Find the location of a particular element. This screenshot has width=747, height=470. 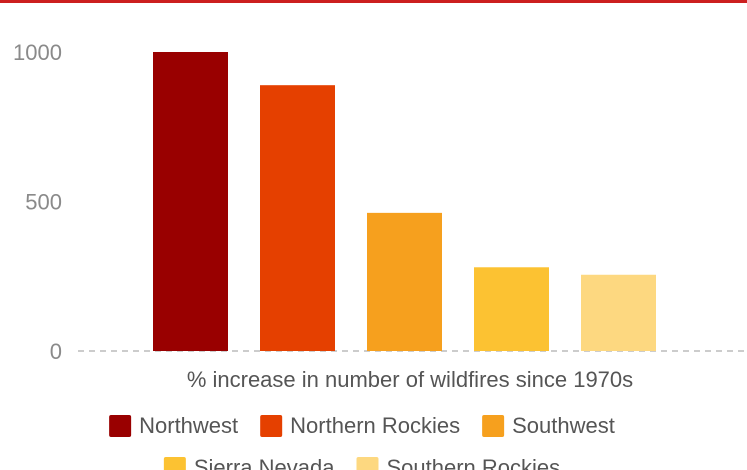

legend-item: Northwest is located at coordinates (173, 425).